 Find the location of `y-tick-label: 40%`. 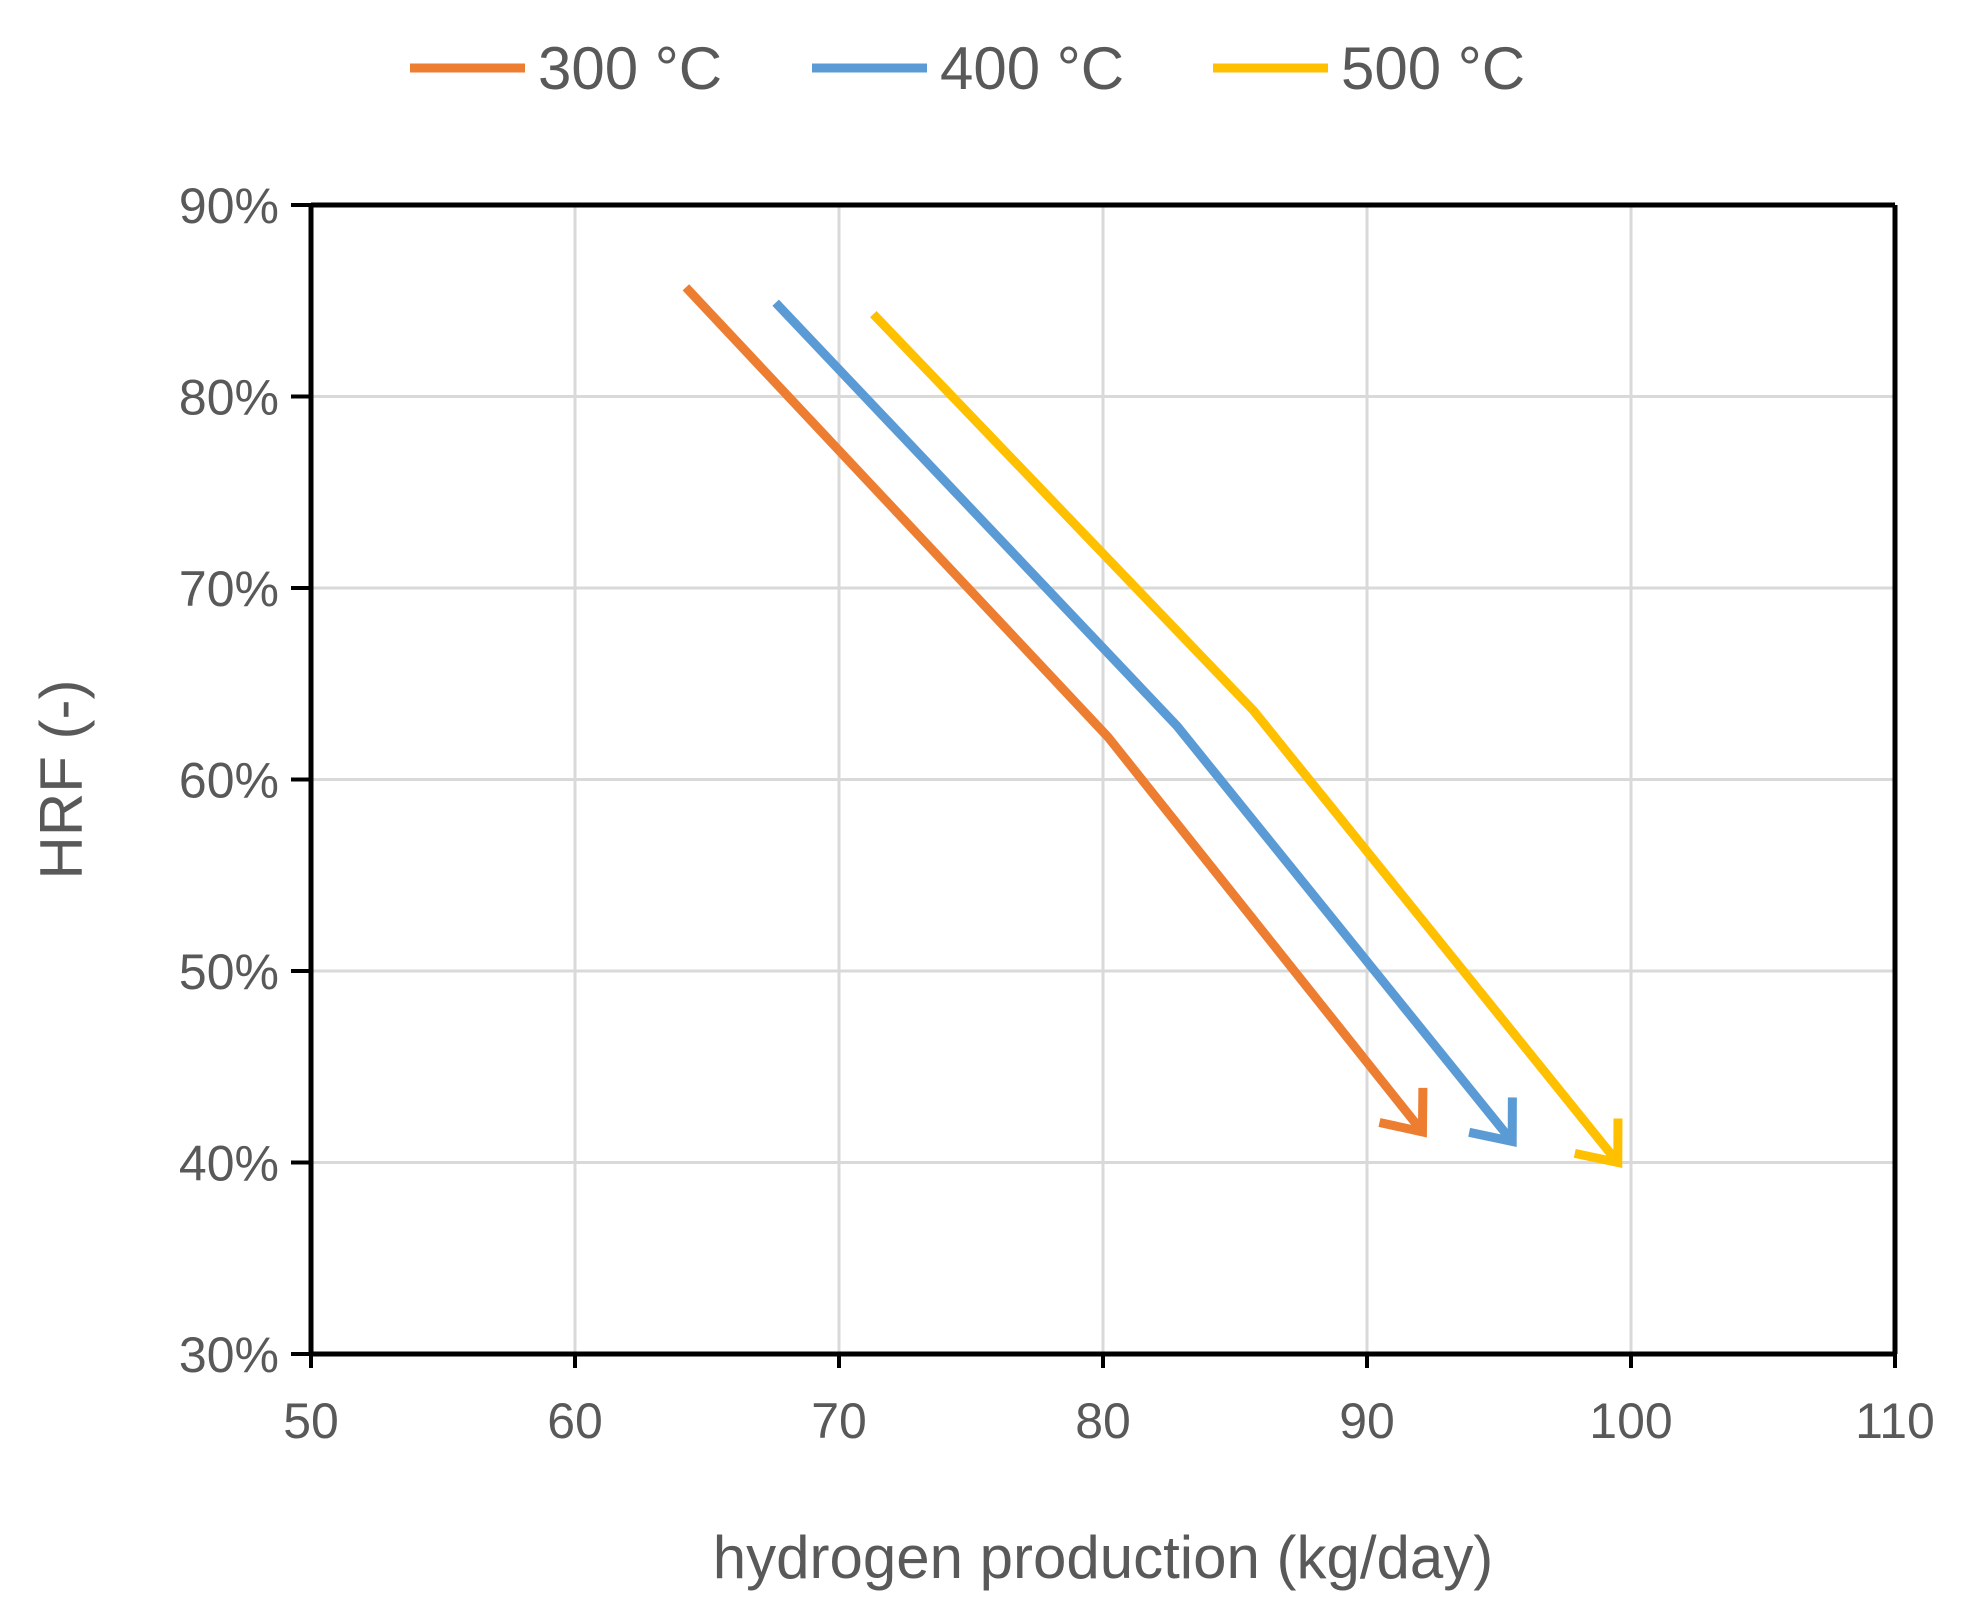

y-tick-label: 40% is located at coordinates (229, 1164).